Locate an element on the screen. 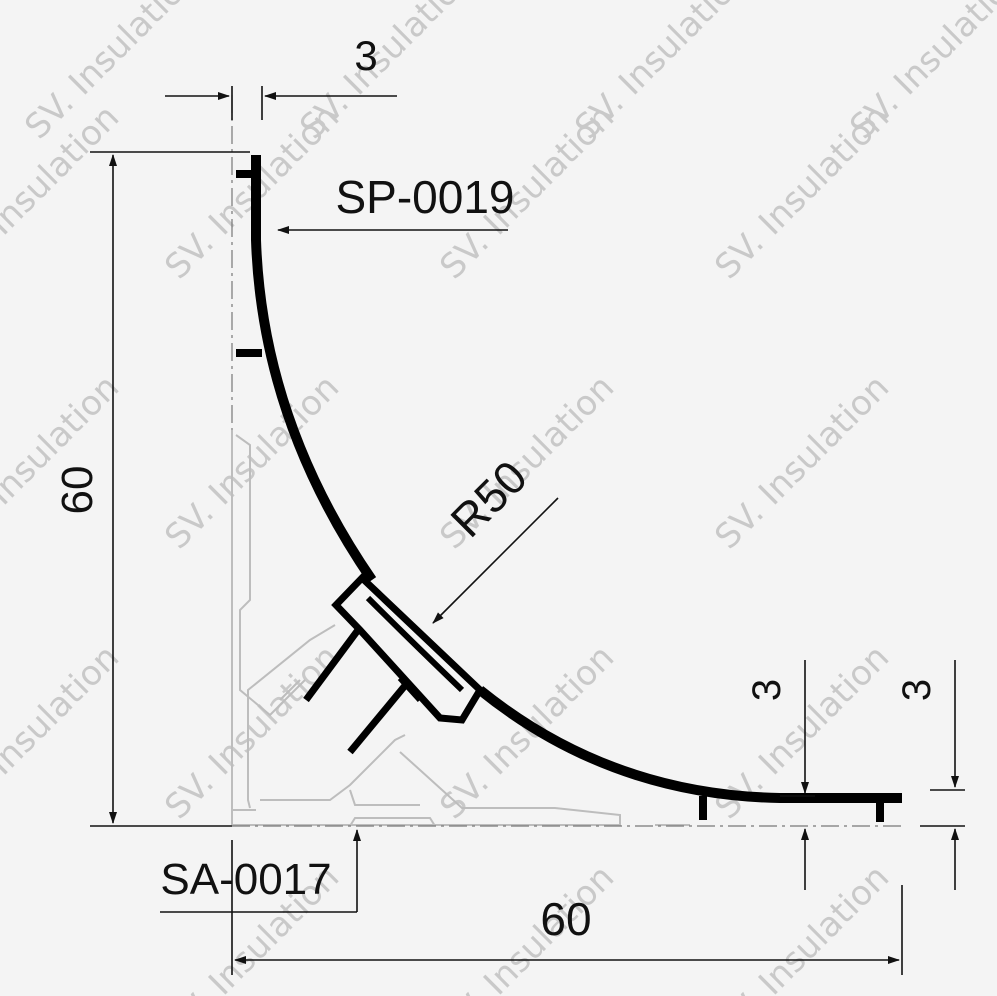 Image resolution: width=997 pixels, height=996 pixels. dim-bottom-width-label: 60 is located at coordinates (565, 919).